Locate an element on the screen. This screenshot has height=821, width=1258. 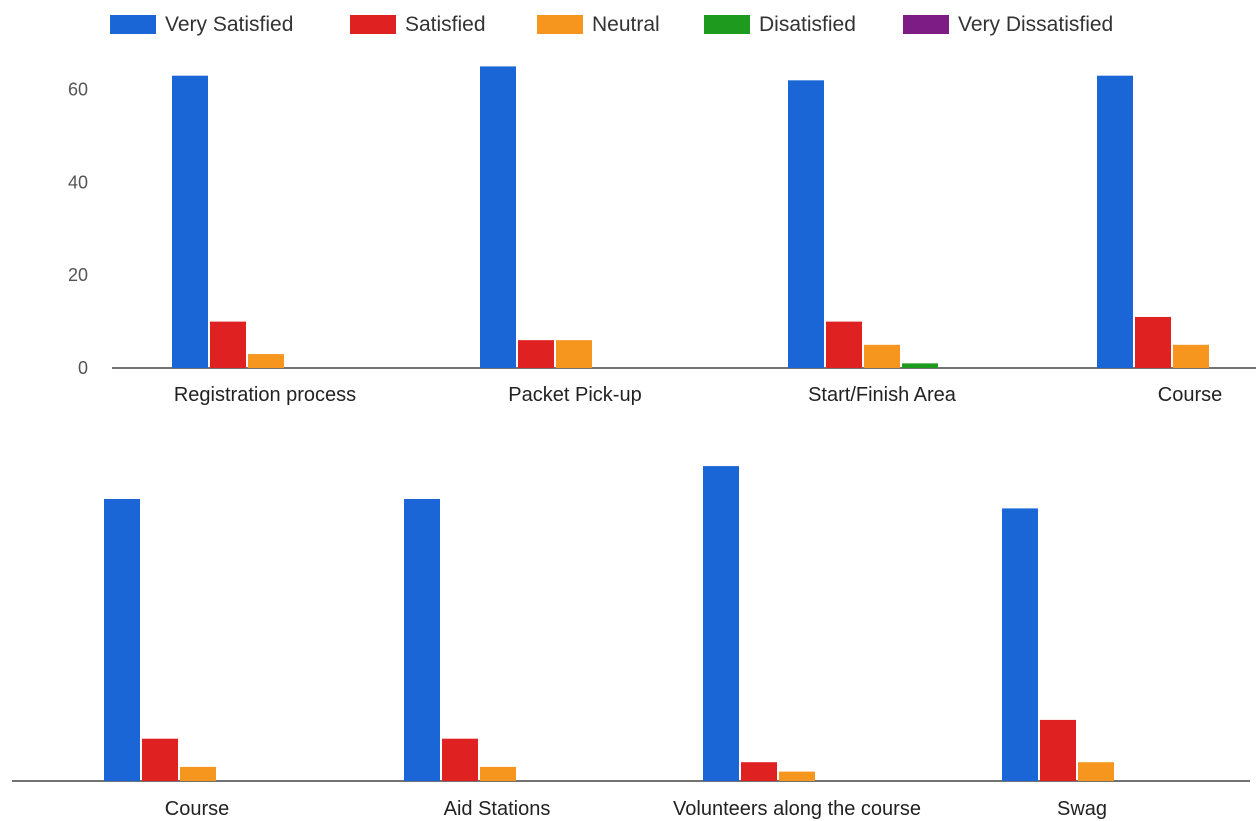
legend-swatch-satisfied is located at coordinates (373, 24).